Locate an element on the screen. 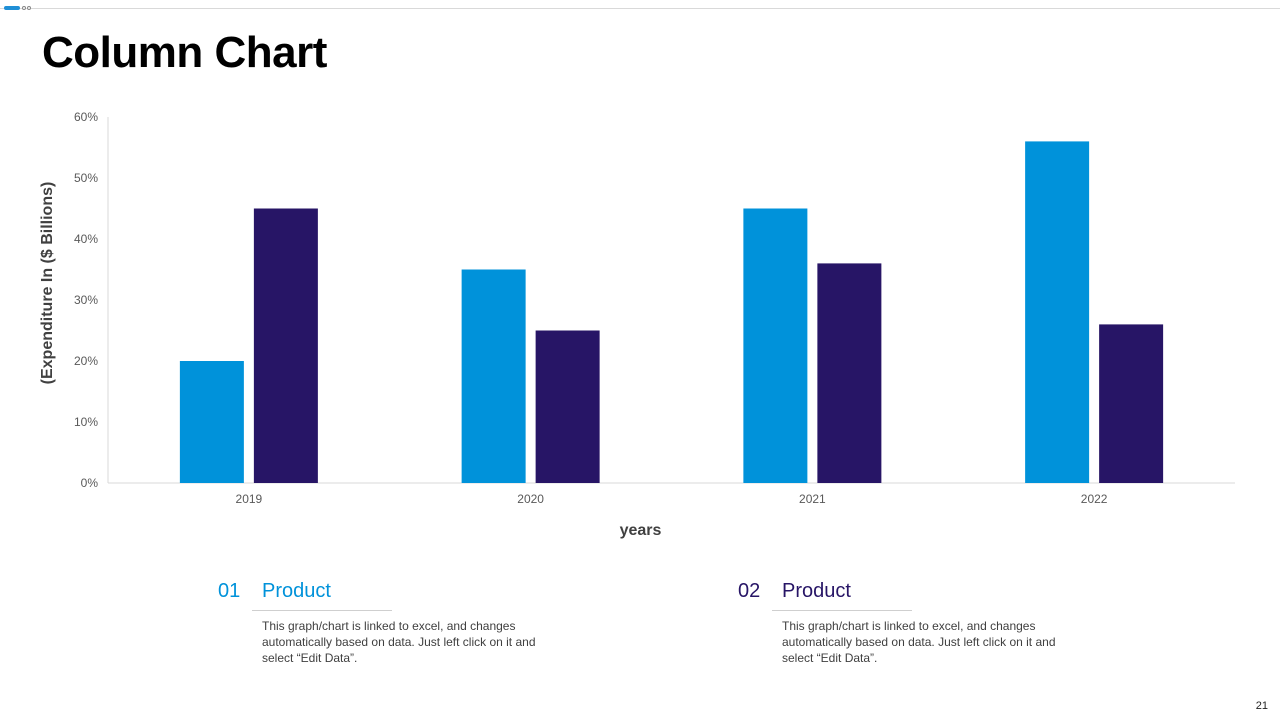 The image size is (1280, 720). product-number: 01 is located at coordinates (229, 591).